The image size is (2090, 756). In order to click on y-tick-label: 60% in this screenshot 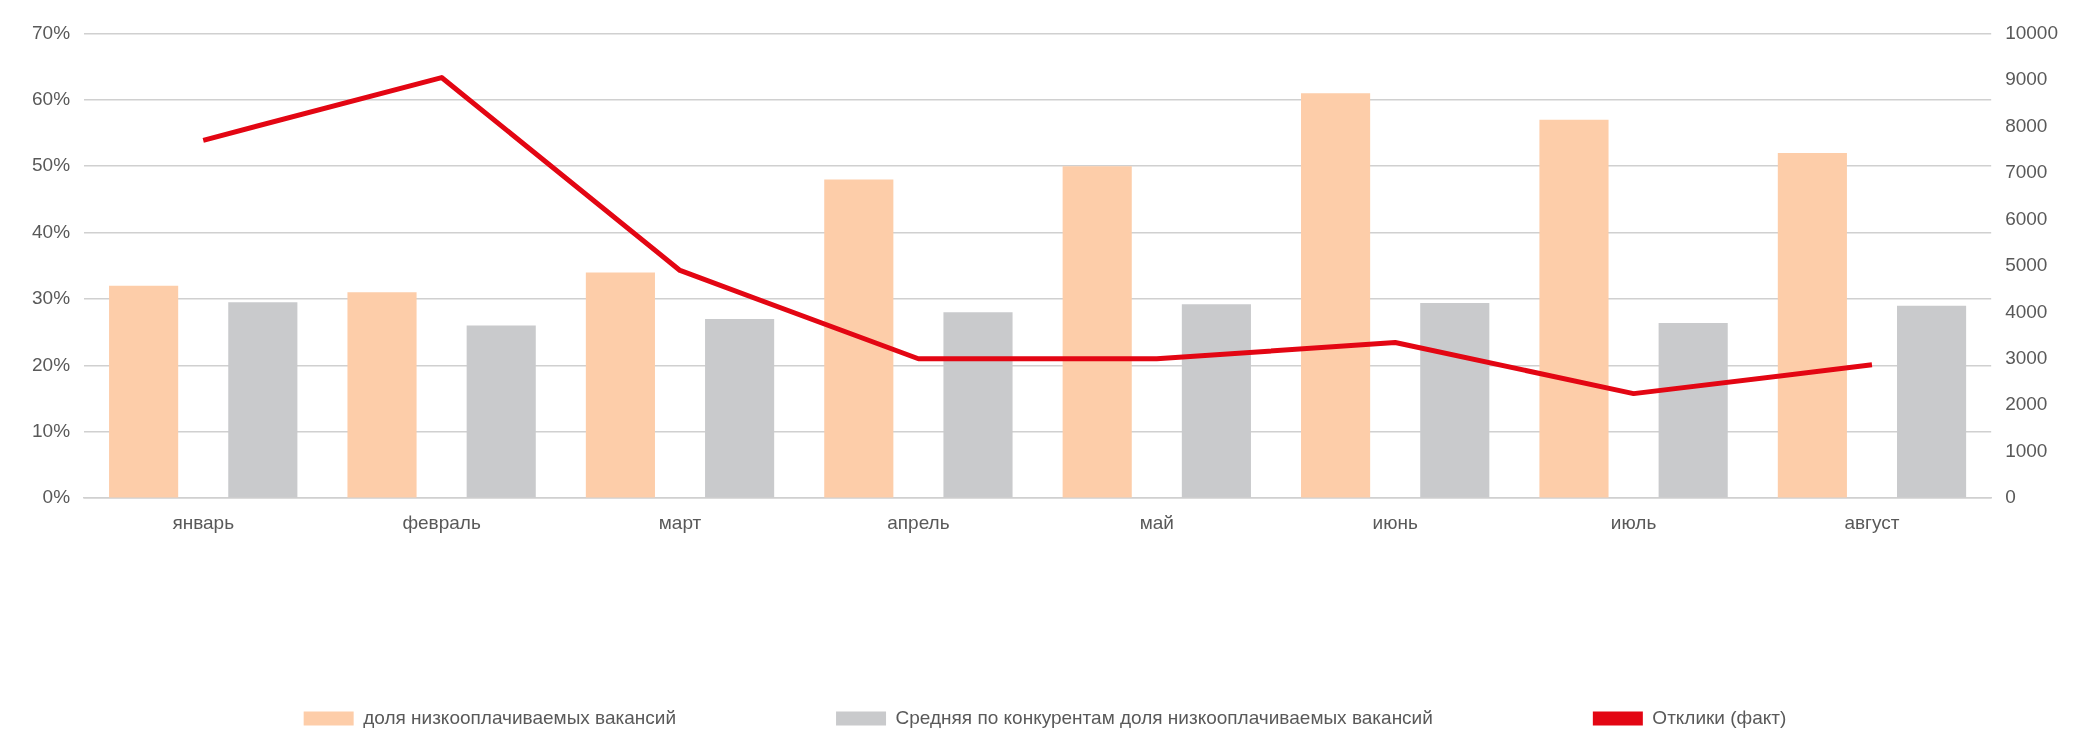, I will do `click(51, 99)`.